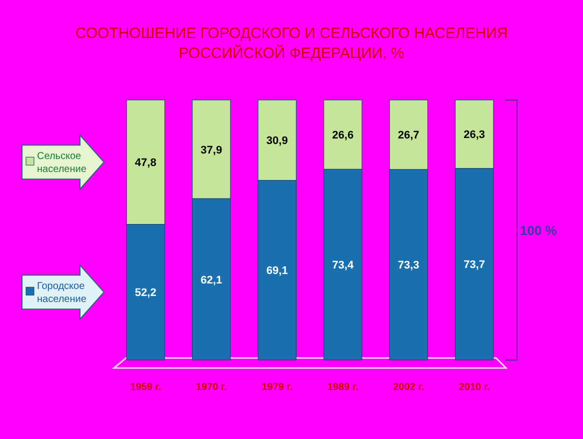 The height and width of the screenshot is (439, 583). Describe the element at coordinates (145, 293) in the screenshot. I see `data-label: 52,2` at that location.